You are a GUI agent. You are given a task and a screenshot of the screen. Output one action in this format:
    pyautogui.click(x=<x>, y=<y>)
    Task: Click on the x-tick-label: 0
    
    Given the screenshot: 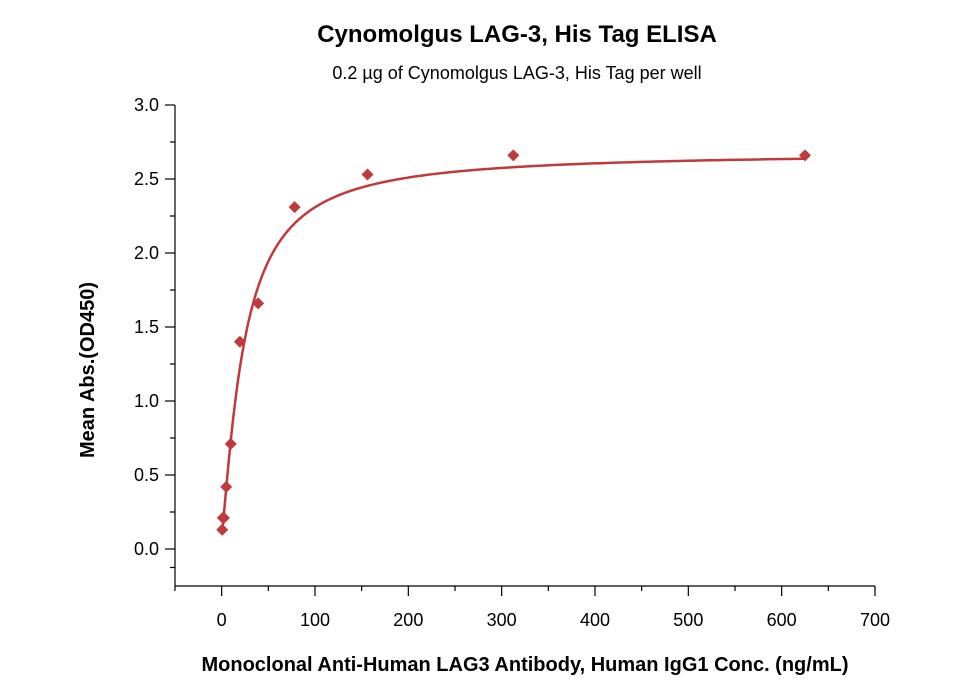 What is the action you would take?
    pyautogui.click(x=222, y=620)
    